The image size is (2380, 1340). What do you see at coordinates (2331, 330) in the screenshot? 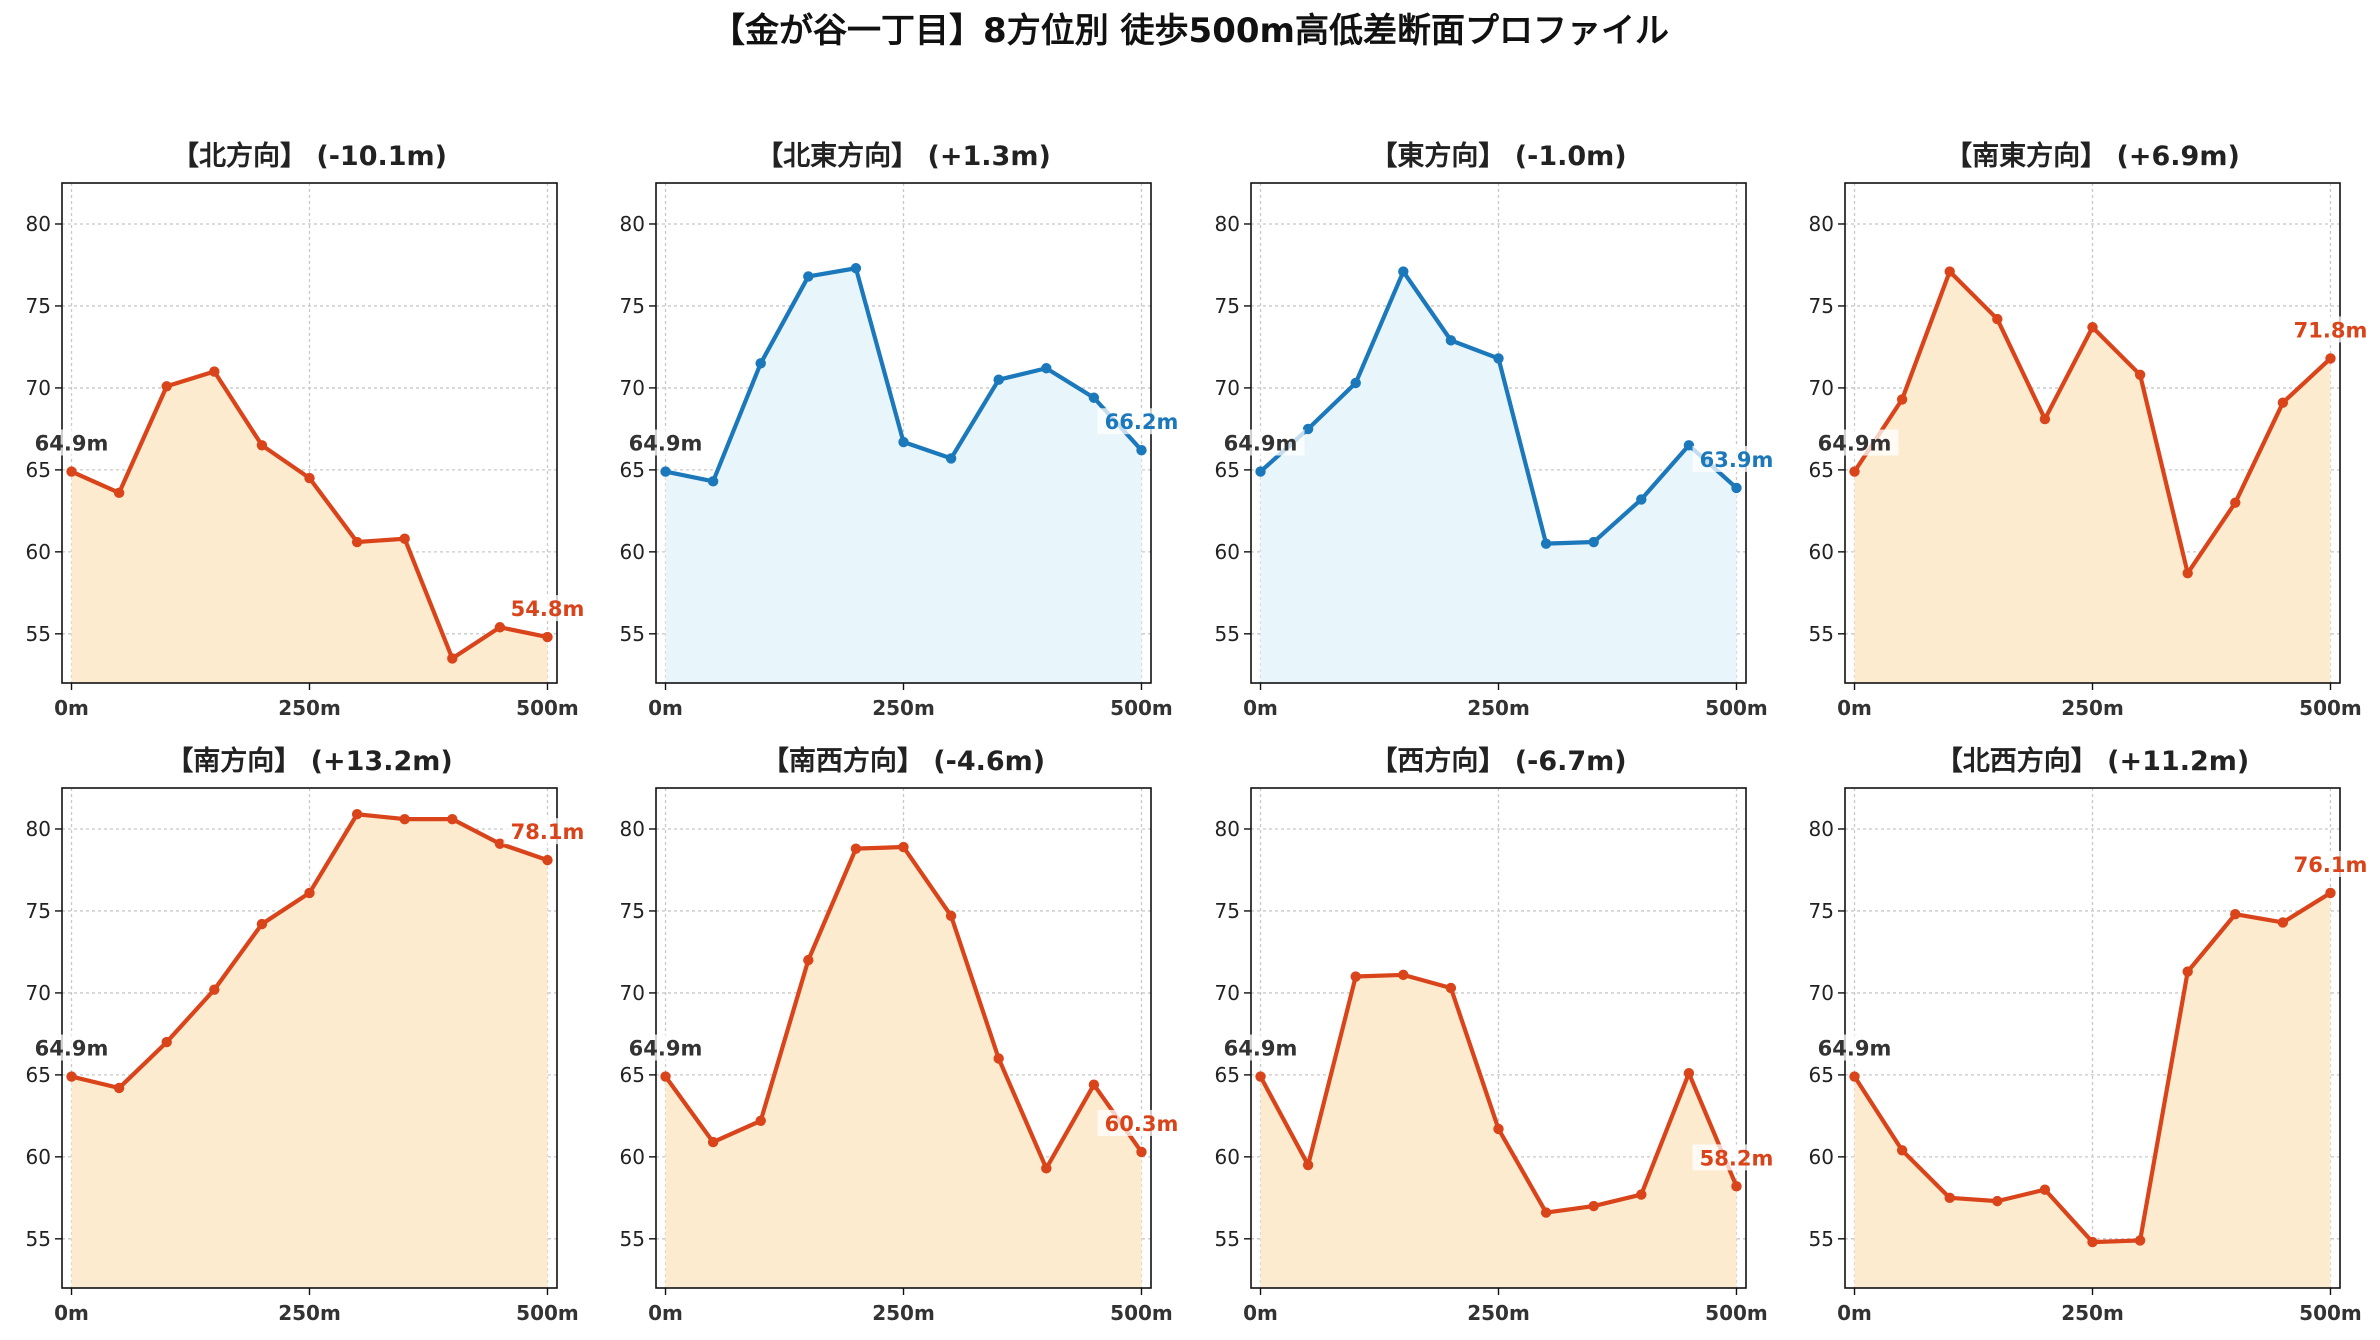
I see `end-value-label: 71.8m` at bounding box center [2331, 330].